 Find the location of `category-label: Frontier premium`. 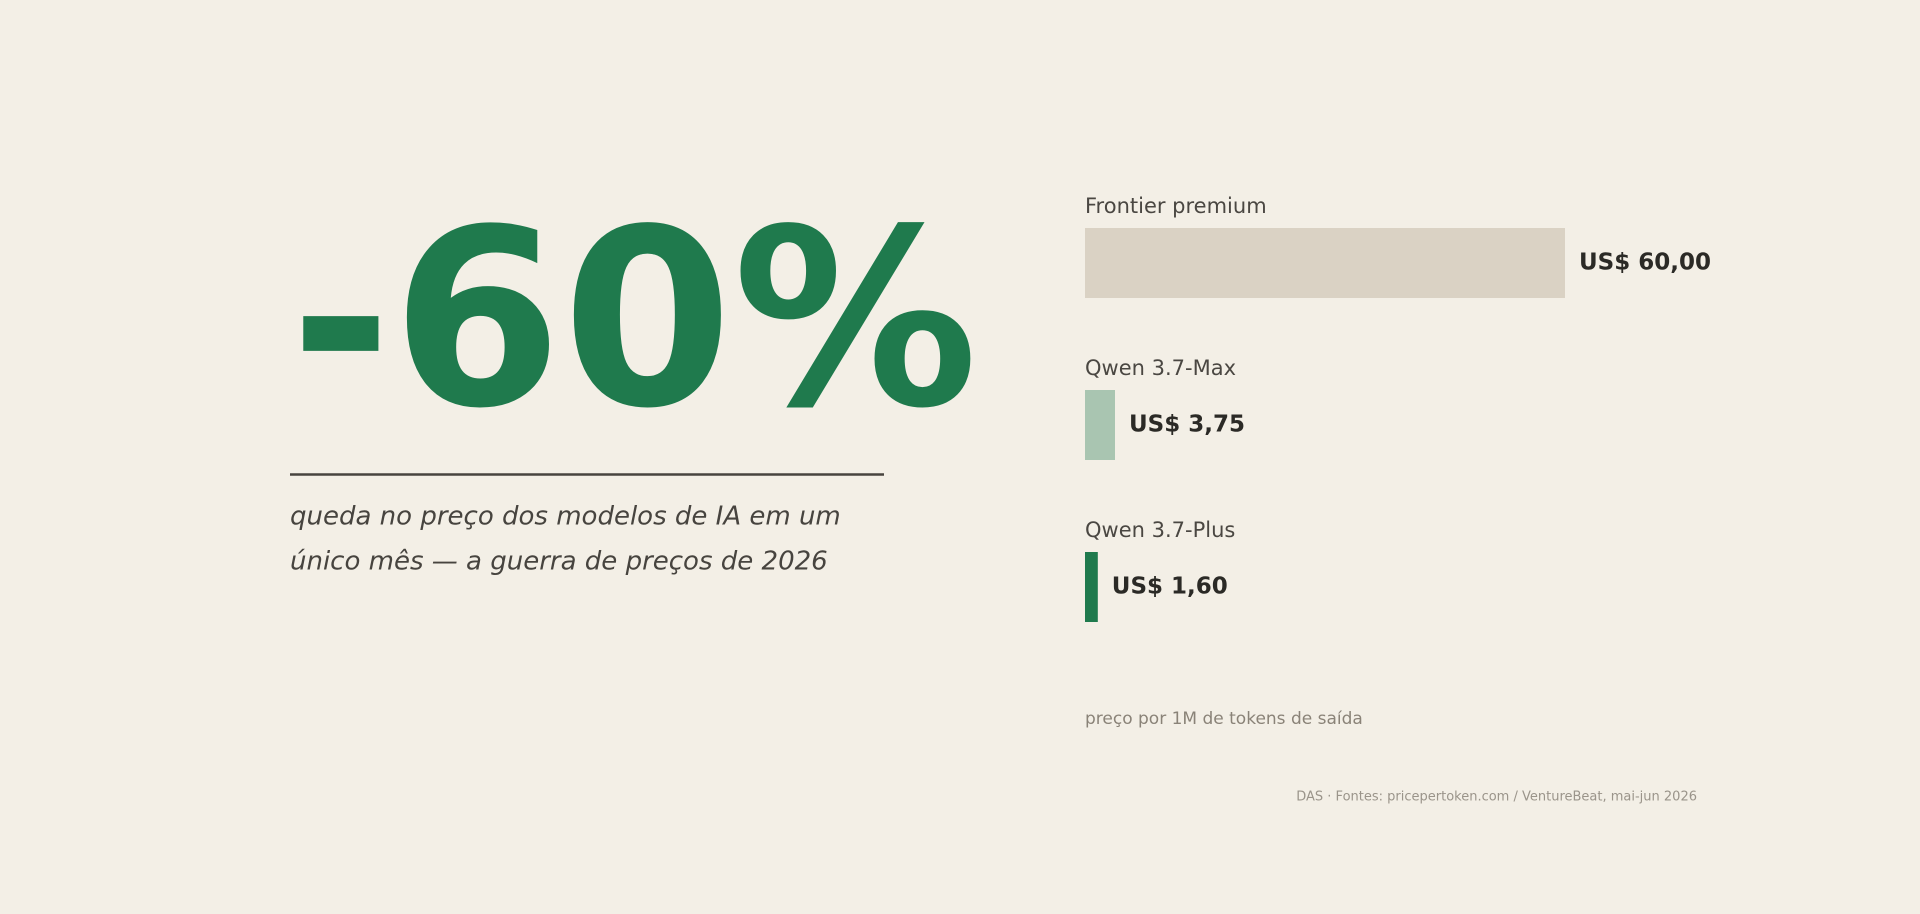

category-label: Frontier premium is located at coordinates (1176, 206).